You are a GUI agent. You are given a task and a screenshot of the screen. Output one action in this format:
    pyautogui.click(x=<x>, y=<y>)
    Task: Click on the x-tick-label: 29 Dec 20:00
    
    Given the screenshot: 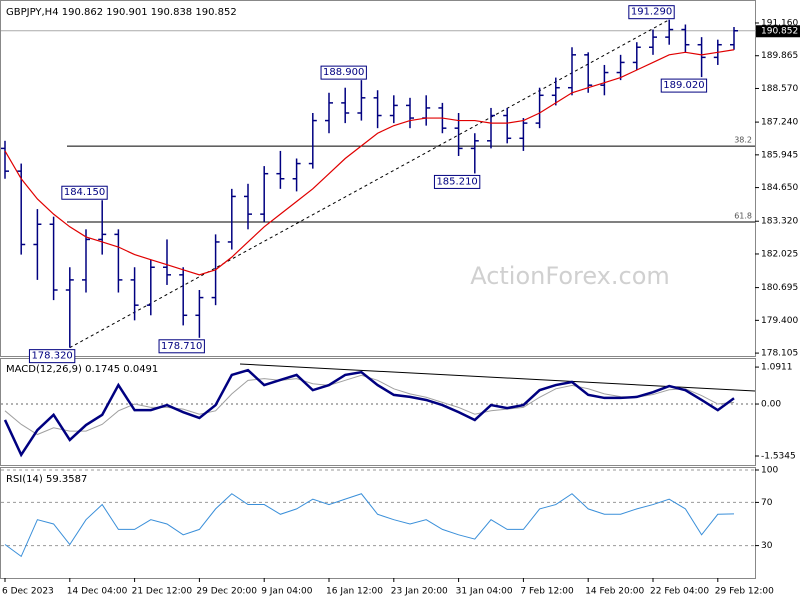 What is the action you would take?
    pyautogui.click(x=226, y=592)
    